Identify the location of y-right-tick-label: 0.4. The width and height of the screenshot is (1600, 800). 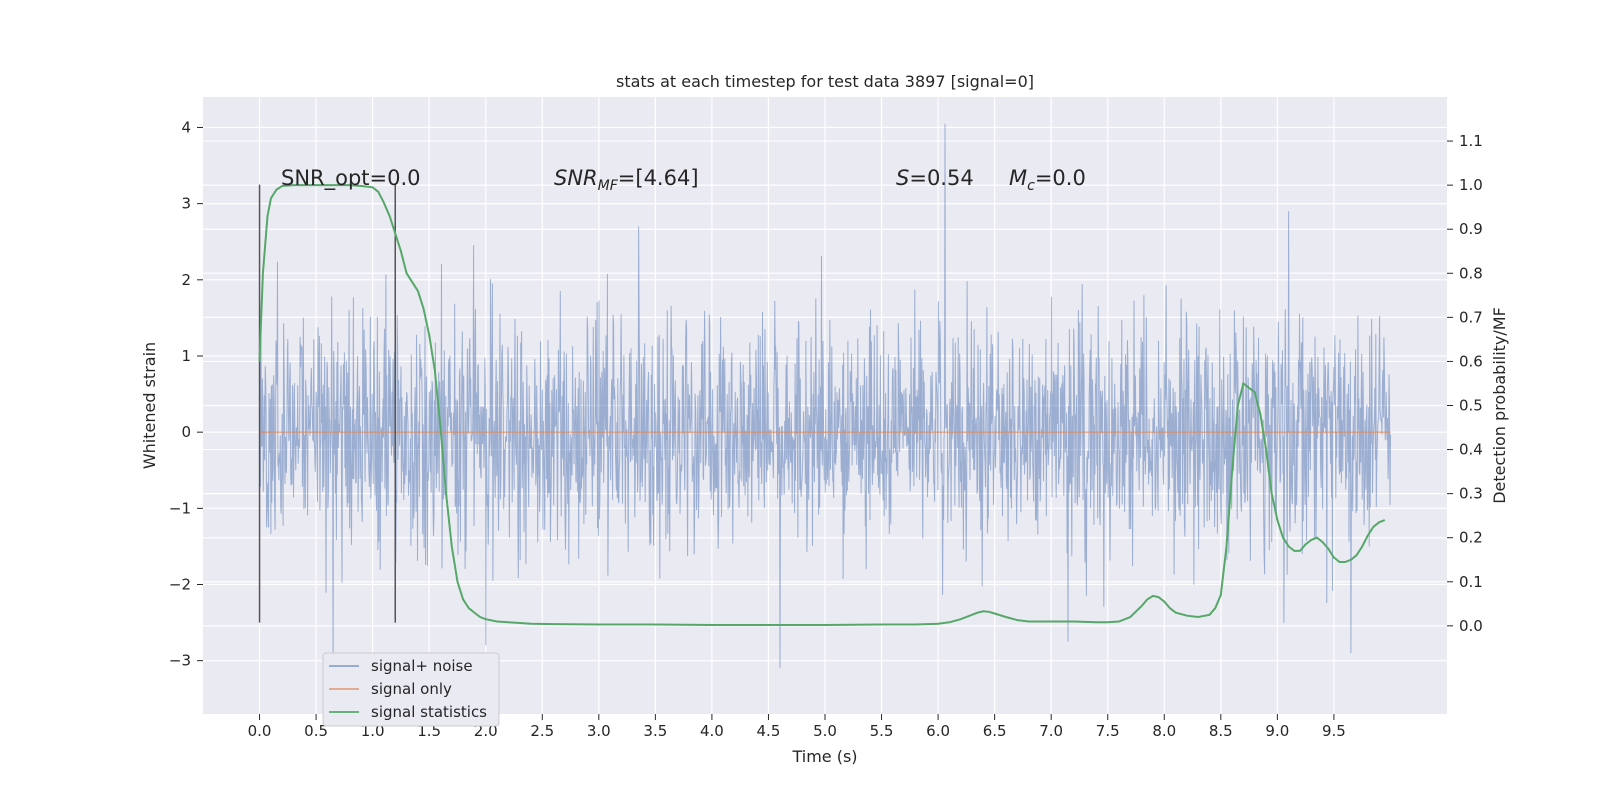
(1471, 450).